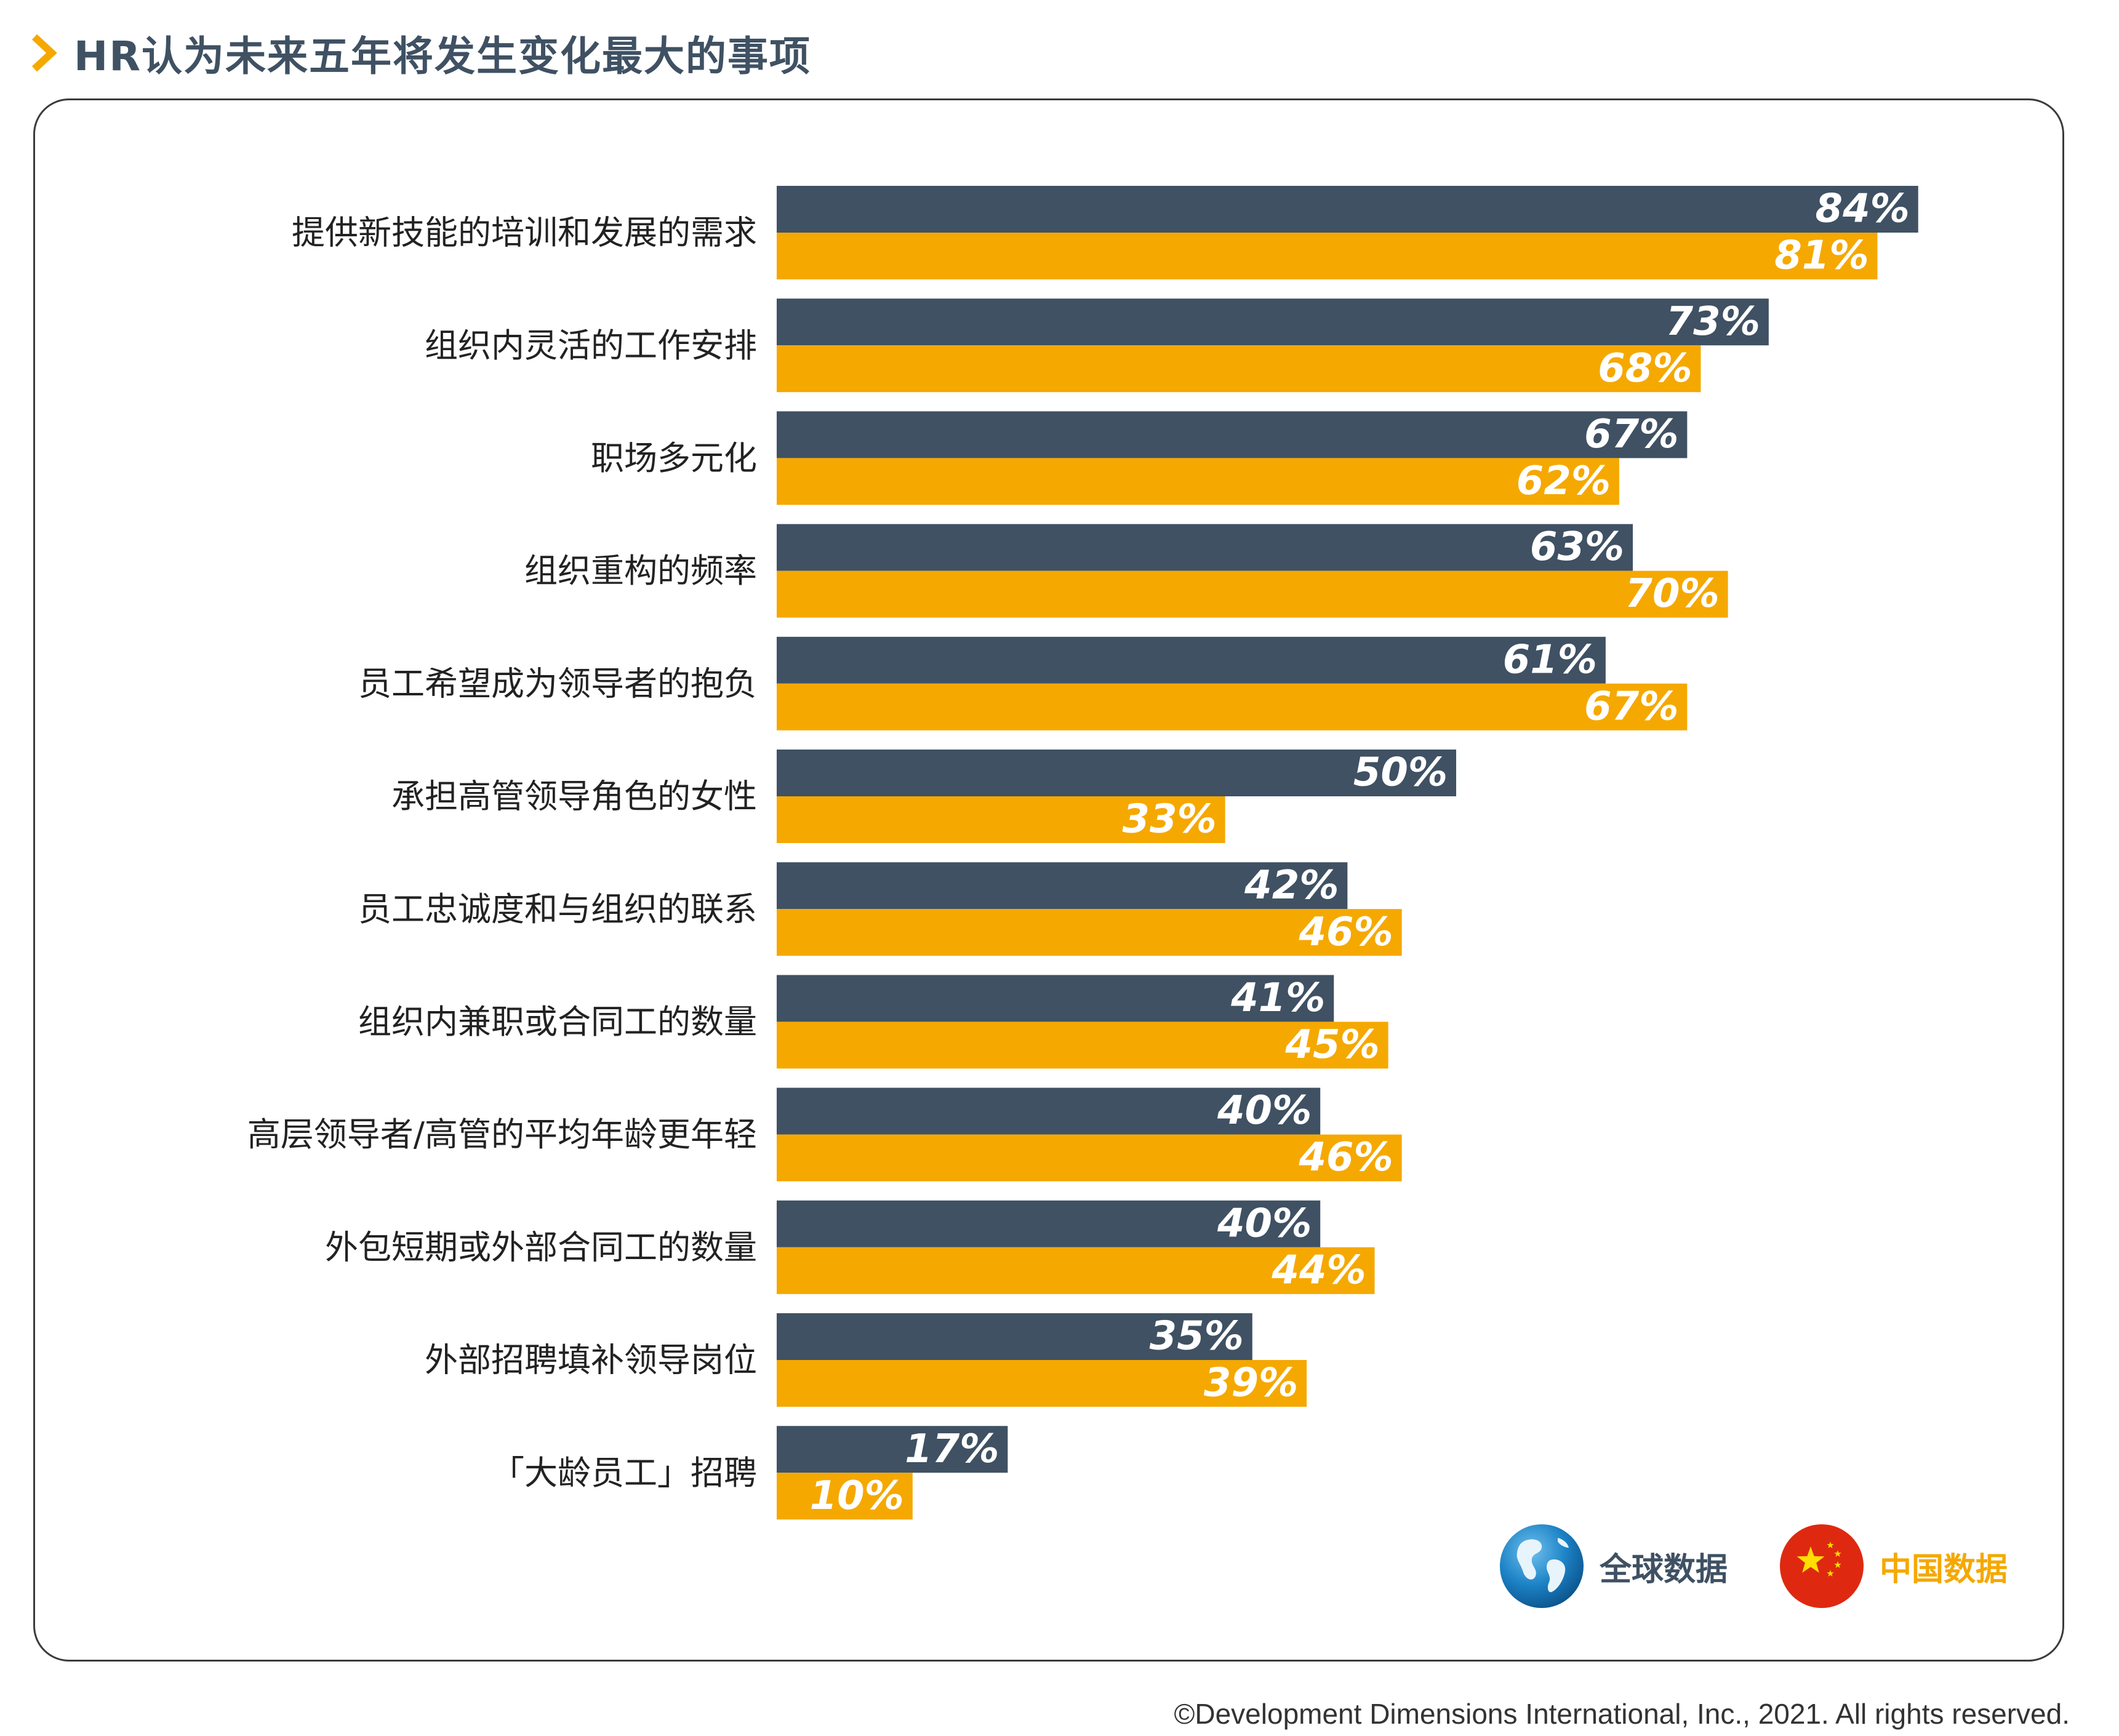 Image resolution: width=2119 pixels, height=1736 pixels. I want to click on category-label: 提供新技能的培训和发展的需求, so click(524, 233).